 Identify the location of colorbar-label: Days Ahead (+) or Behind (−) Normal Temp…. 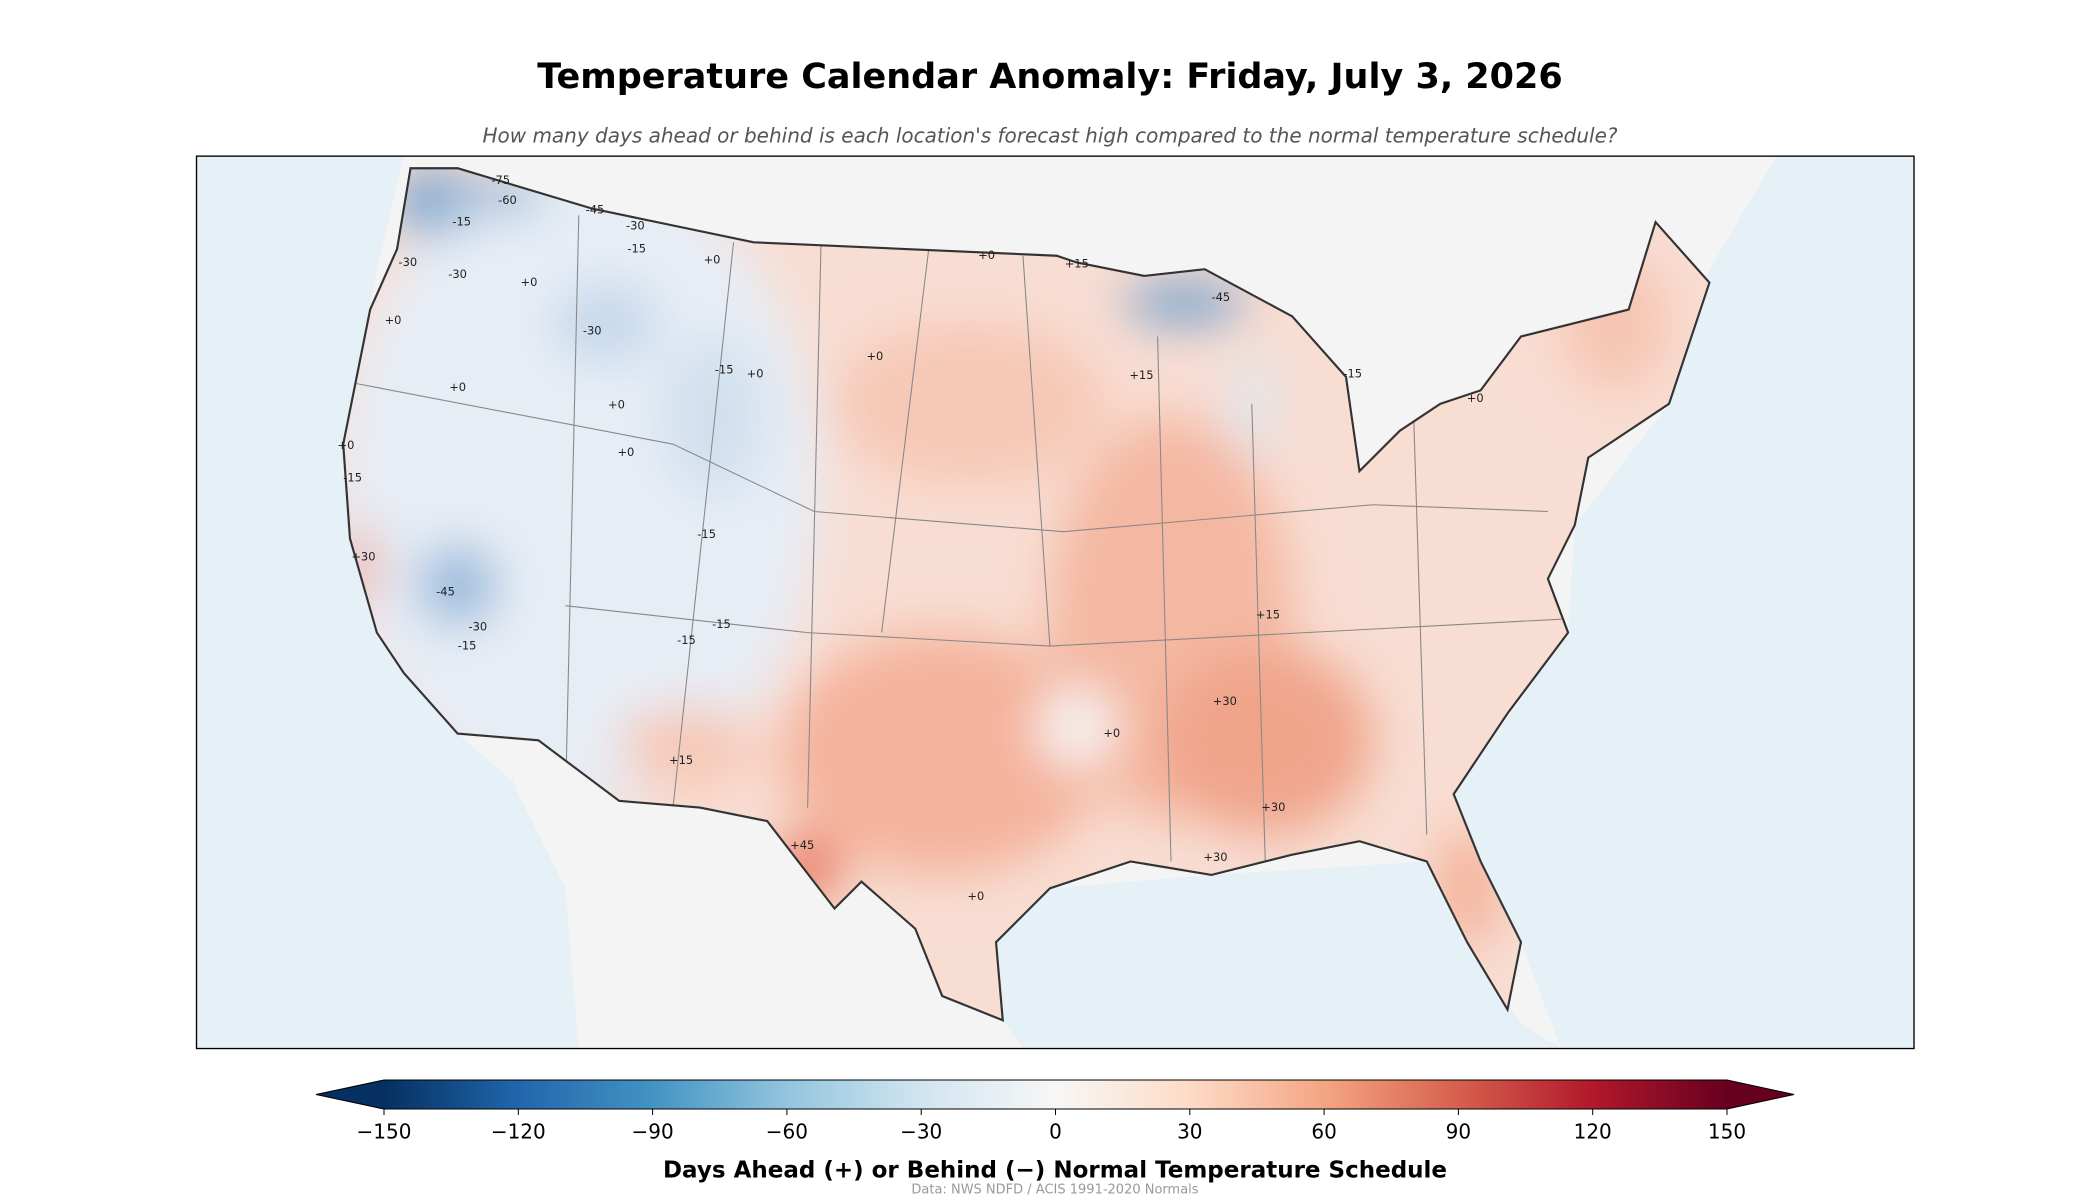
(1055, 1171).